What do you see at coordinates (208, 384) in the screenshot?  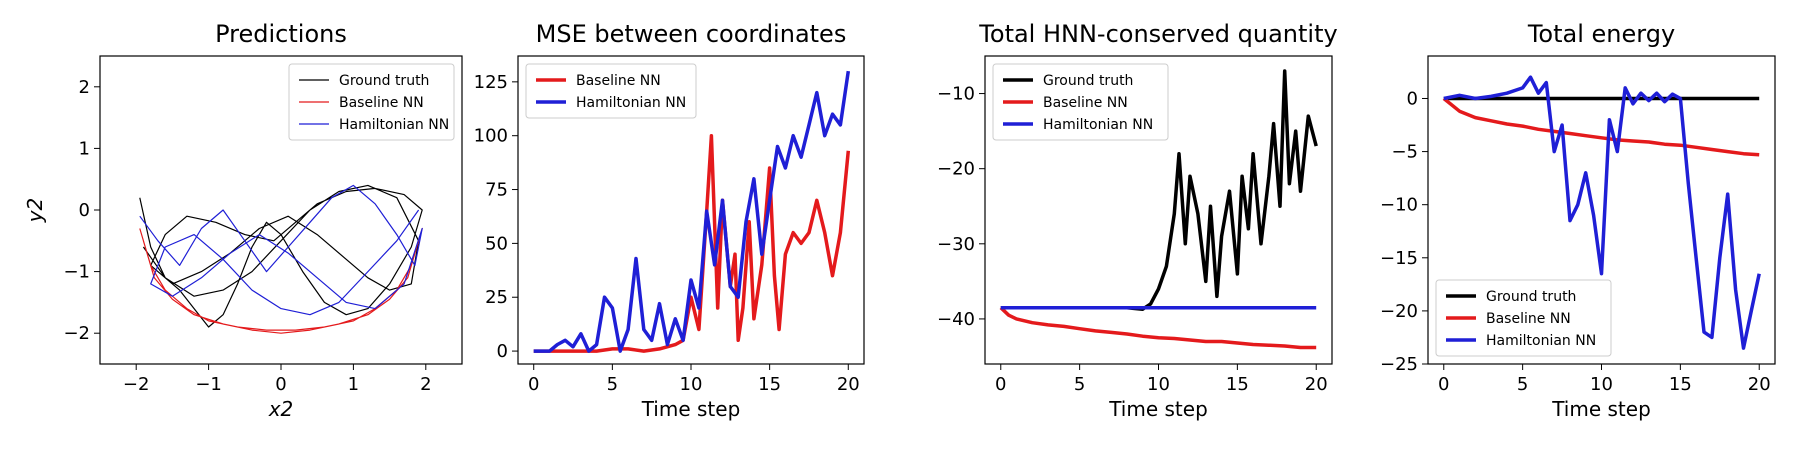 I see `x-tick-label: −1` at bounding box center [208, 384].